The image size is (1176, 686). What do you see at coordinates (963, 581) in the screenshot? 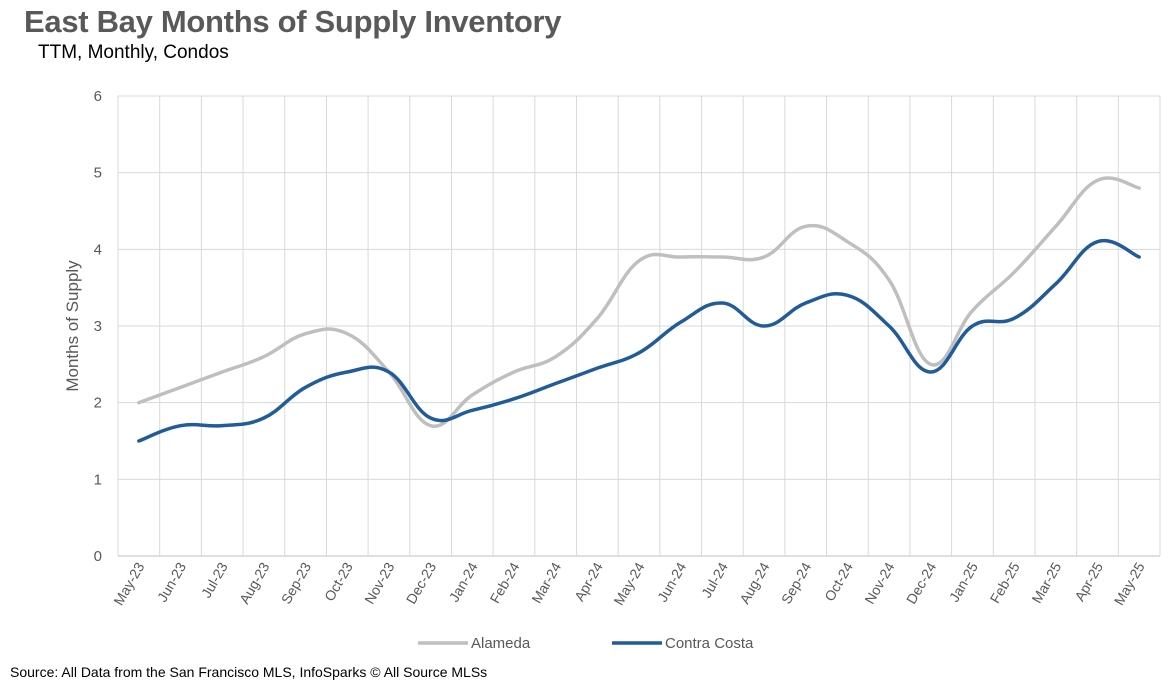
I see `x-tick-label: Jan-25` at bounding box center [963, 581].